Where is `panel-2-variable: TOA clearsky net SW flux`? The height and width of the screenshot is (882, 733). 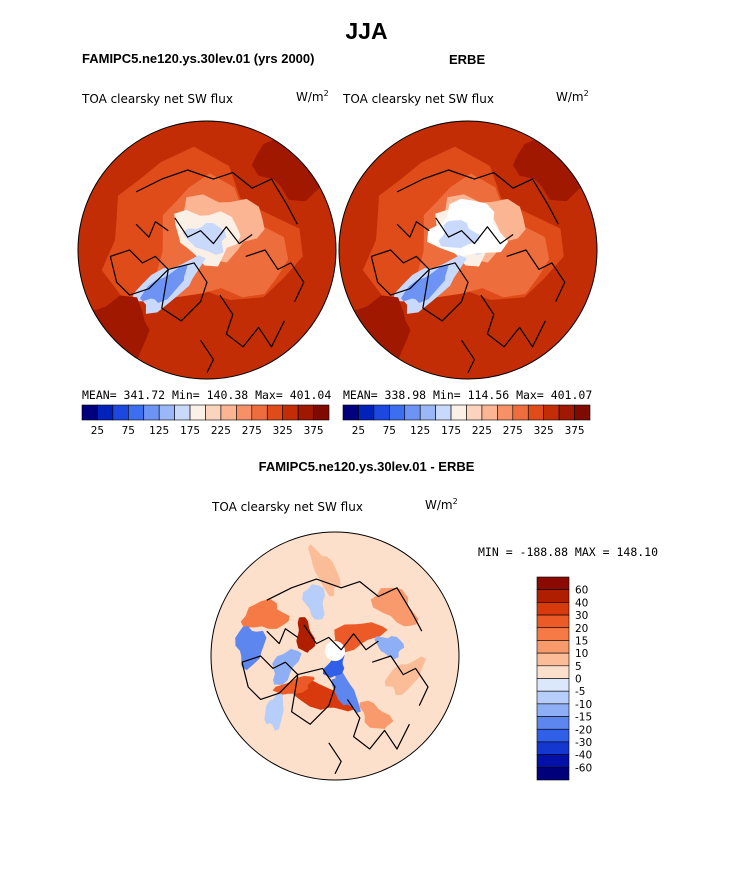 panel-2-variable: TOA clearsky net SW flux is located at coordinates (418, 99).